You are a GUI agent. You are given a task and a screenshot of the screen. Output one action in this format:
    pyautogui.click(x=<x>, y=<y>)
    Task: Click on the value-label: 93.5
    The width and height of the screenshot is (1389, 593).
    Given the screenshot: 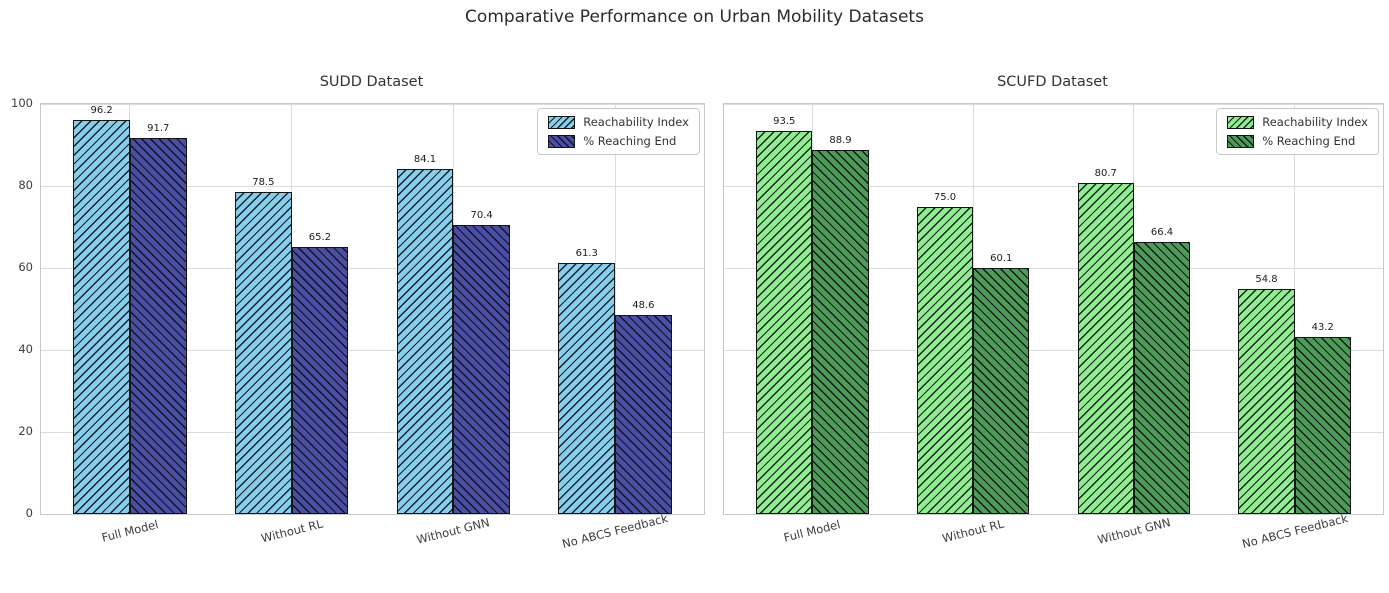 What is the action you would take?
    pyautogui.click(x=784, y=121)
    